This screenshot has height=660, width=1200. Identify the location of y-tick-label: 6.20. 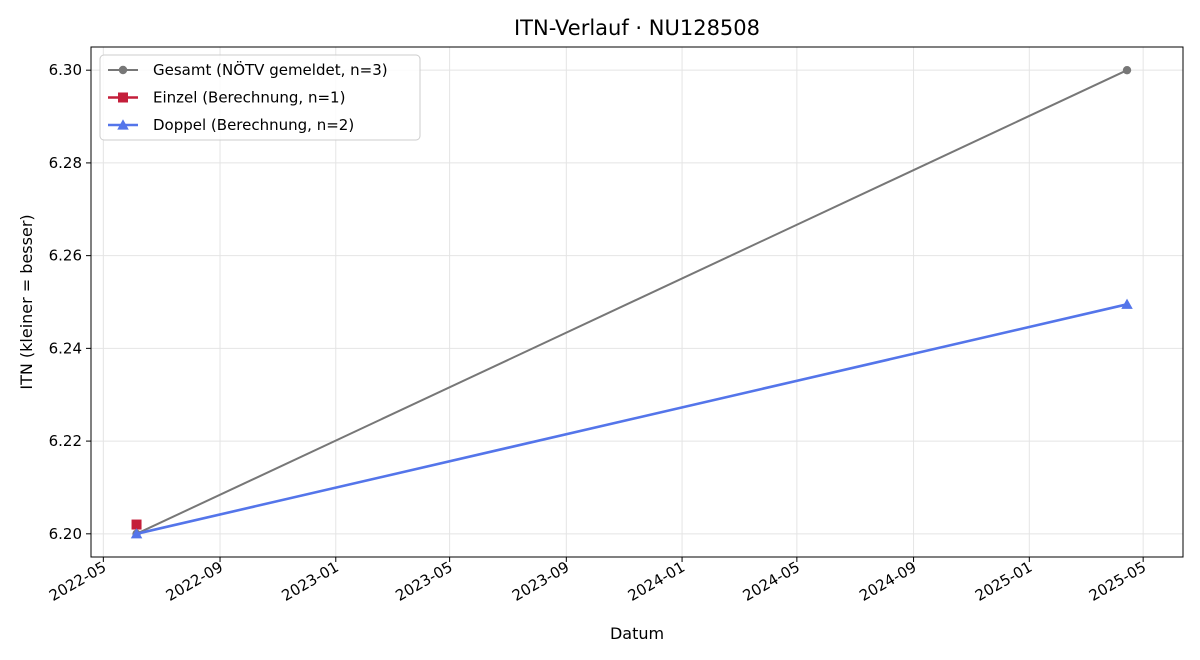
(65, 534).